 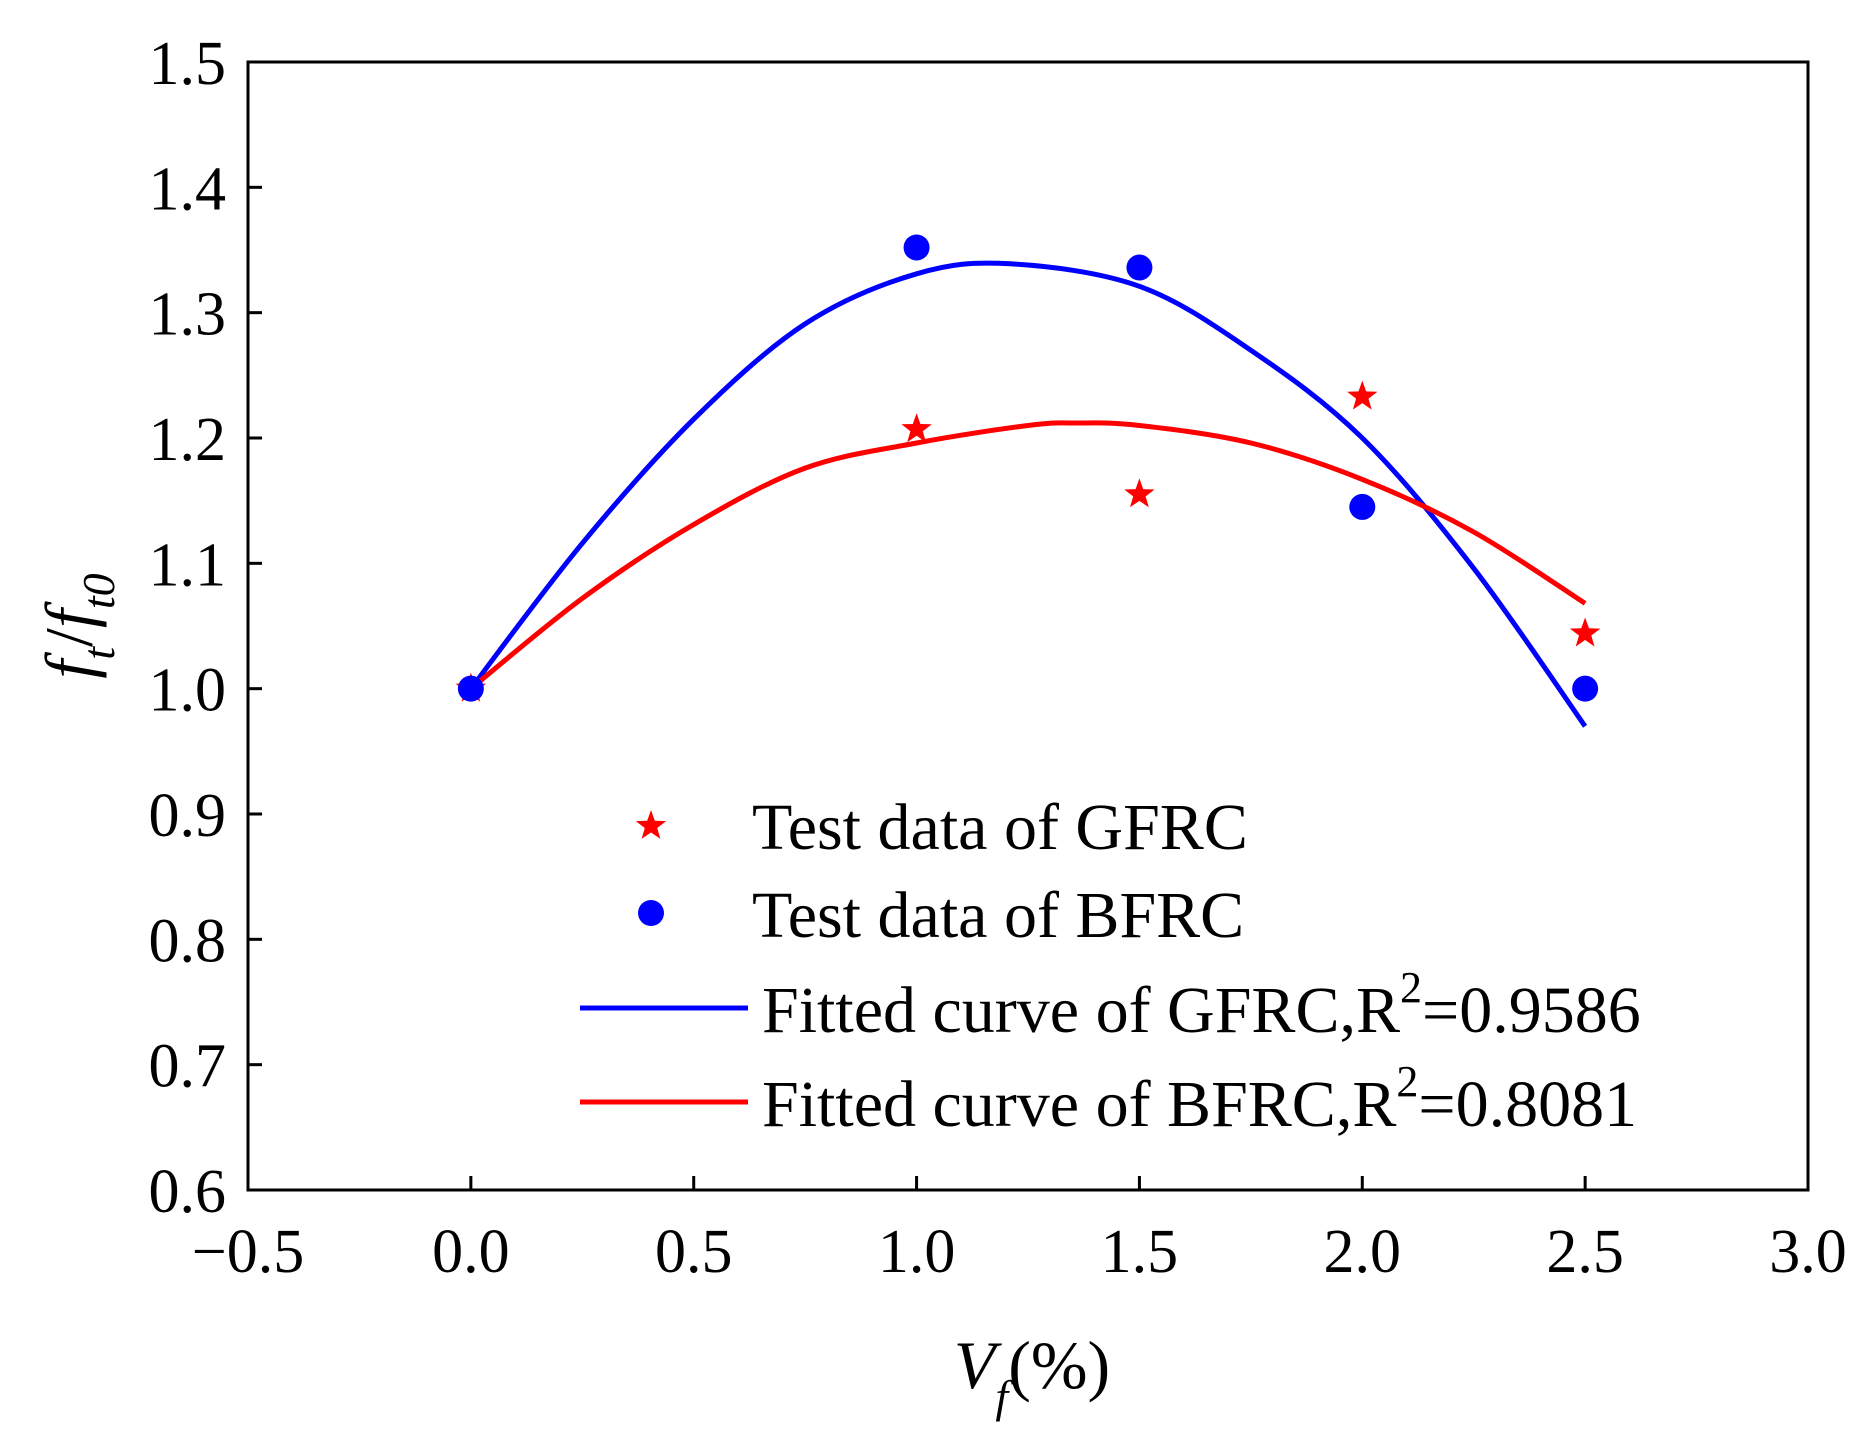 What do you see at coordinates (471, 1252) in the screenshot?
I see `x-tick-label: 0.0` at bounding box center [471, 1252].